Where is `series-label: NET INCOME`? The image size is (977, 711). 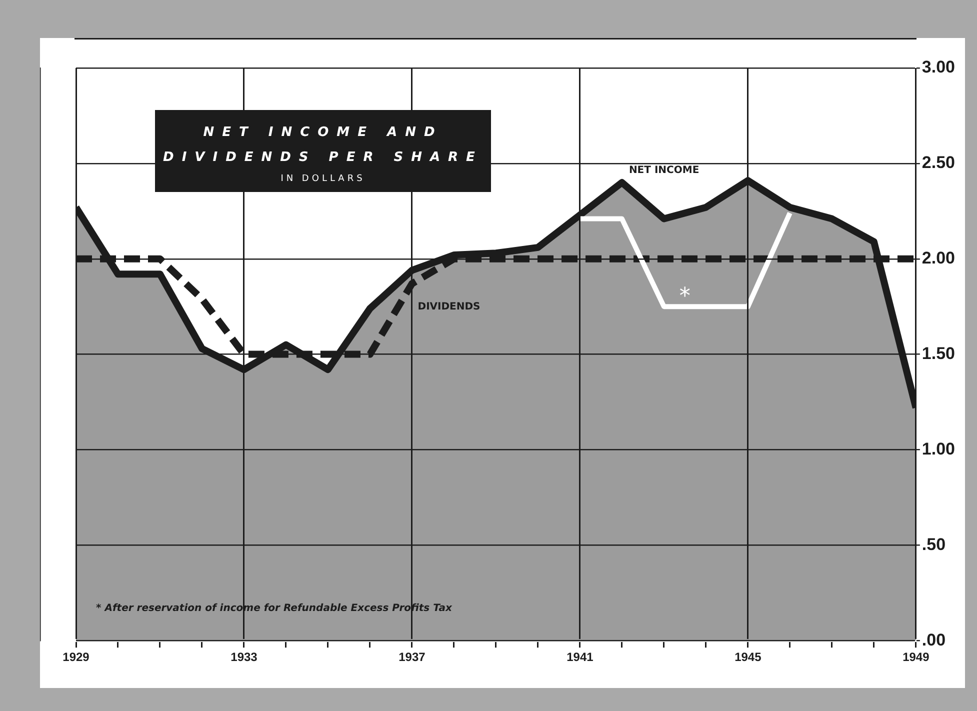 series-label: NET INCOME is located at coordinates (664, 170).